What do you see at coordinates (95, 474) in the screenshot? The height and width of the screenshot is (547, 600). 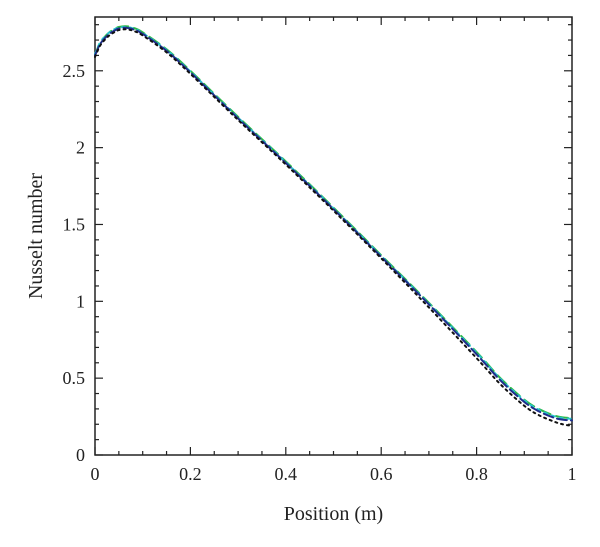 I see `x-tick-label: 0` at bounding box center [95, 474].